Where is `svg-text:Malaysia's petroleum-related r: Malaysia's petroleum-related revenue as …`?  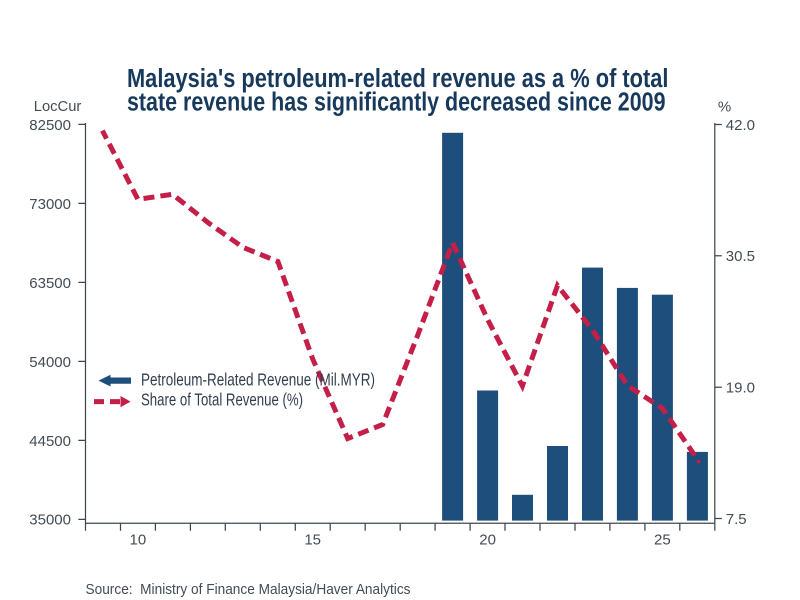 svg-text:Malaysia's petroleum-related r: Malaysia's petroleum-related revenue as … is located at coordinates (398, 79).